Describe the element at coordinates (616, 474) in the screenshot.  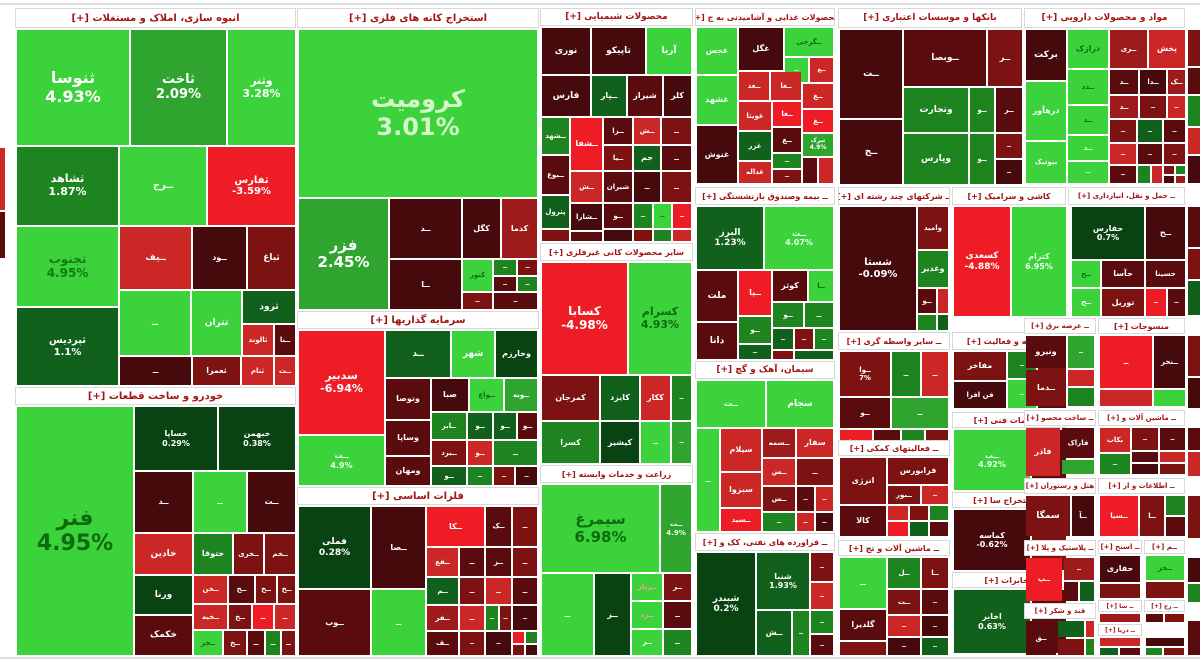
I see `sector-header: زراعت و خدمات وابسته [+]` at that location.